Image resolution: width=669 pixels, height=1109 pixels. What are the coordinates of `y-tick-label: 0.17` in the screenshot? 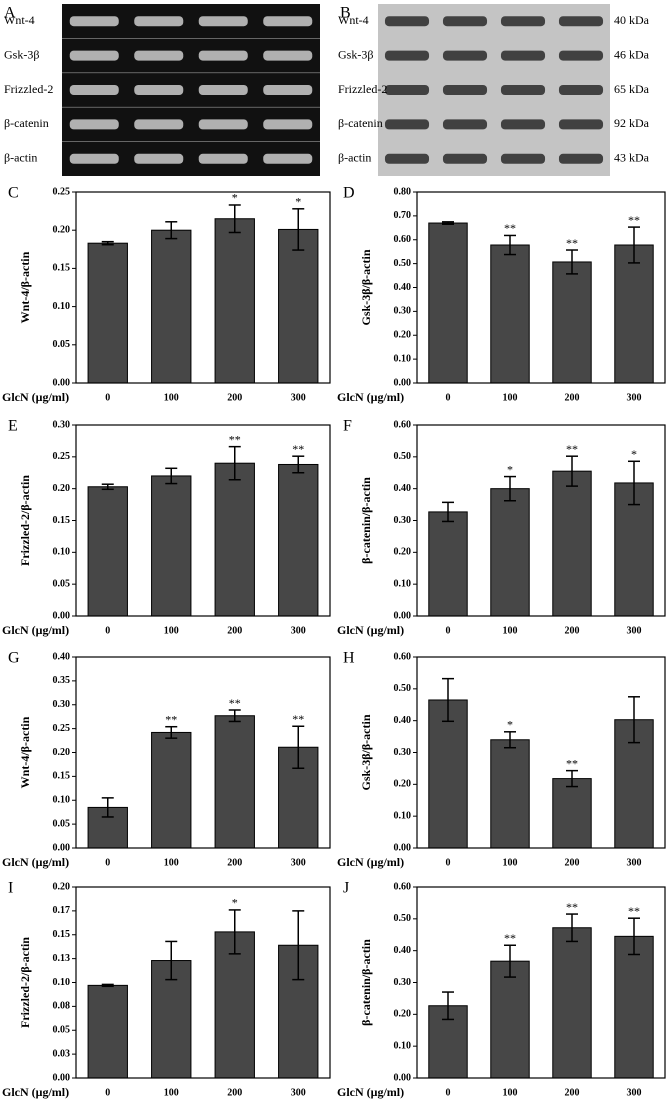 It's located at (62, 910).